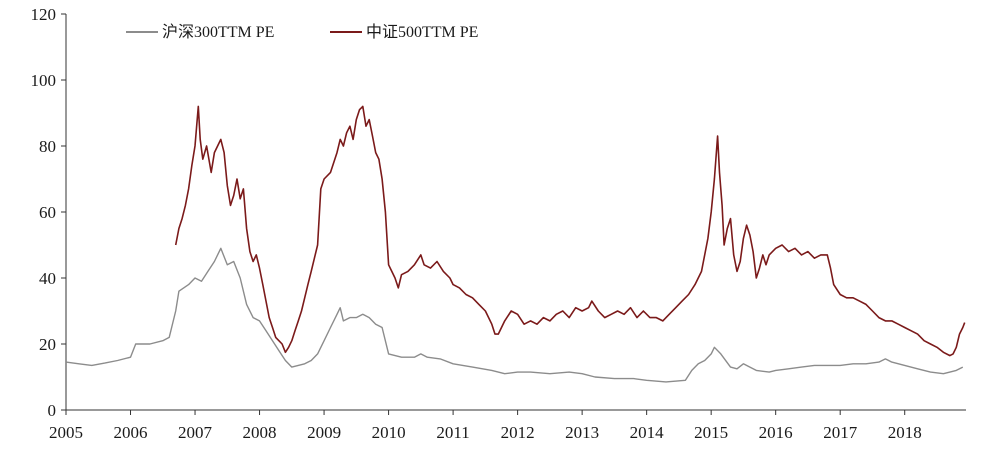  I want to click on y-tick-label-120: 120, so click(44, 14).